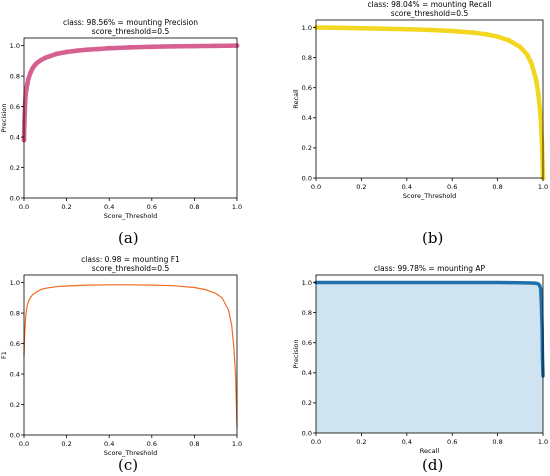  I want to click on ap-area-fill, so click(429, 357).